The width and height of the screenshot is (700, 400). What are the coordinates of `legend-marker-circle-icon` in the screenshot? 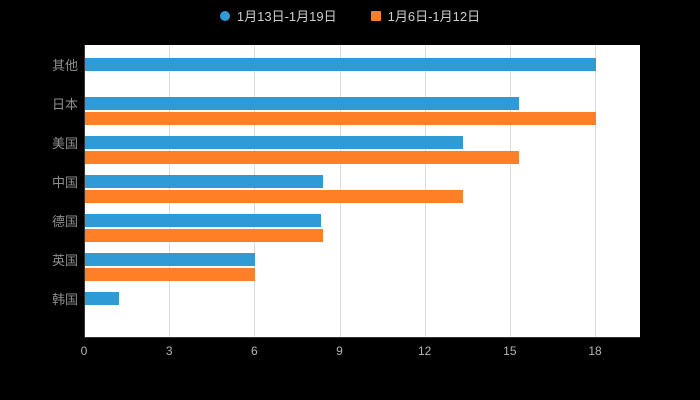 It's located at (224, 15).